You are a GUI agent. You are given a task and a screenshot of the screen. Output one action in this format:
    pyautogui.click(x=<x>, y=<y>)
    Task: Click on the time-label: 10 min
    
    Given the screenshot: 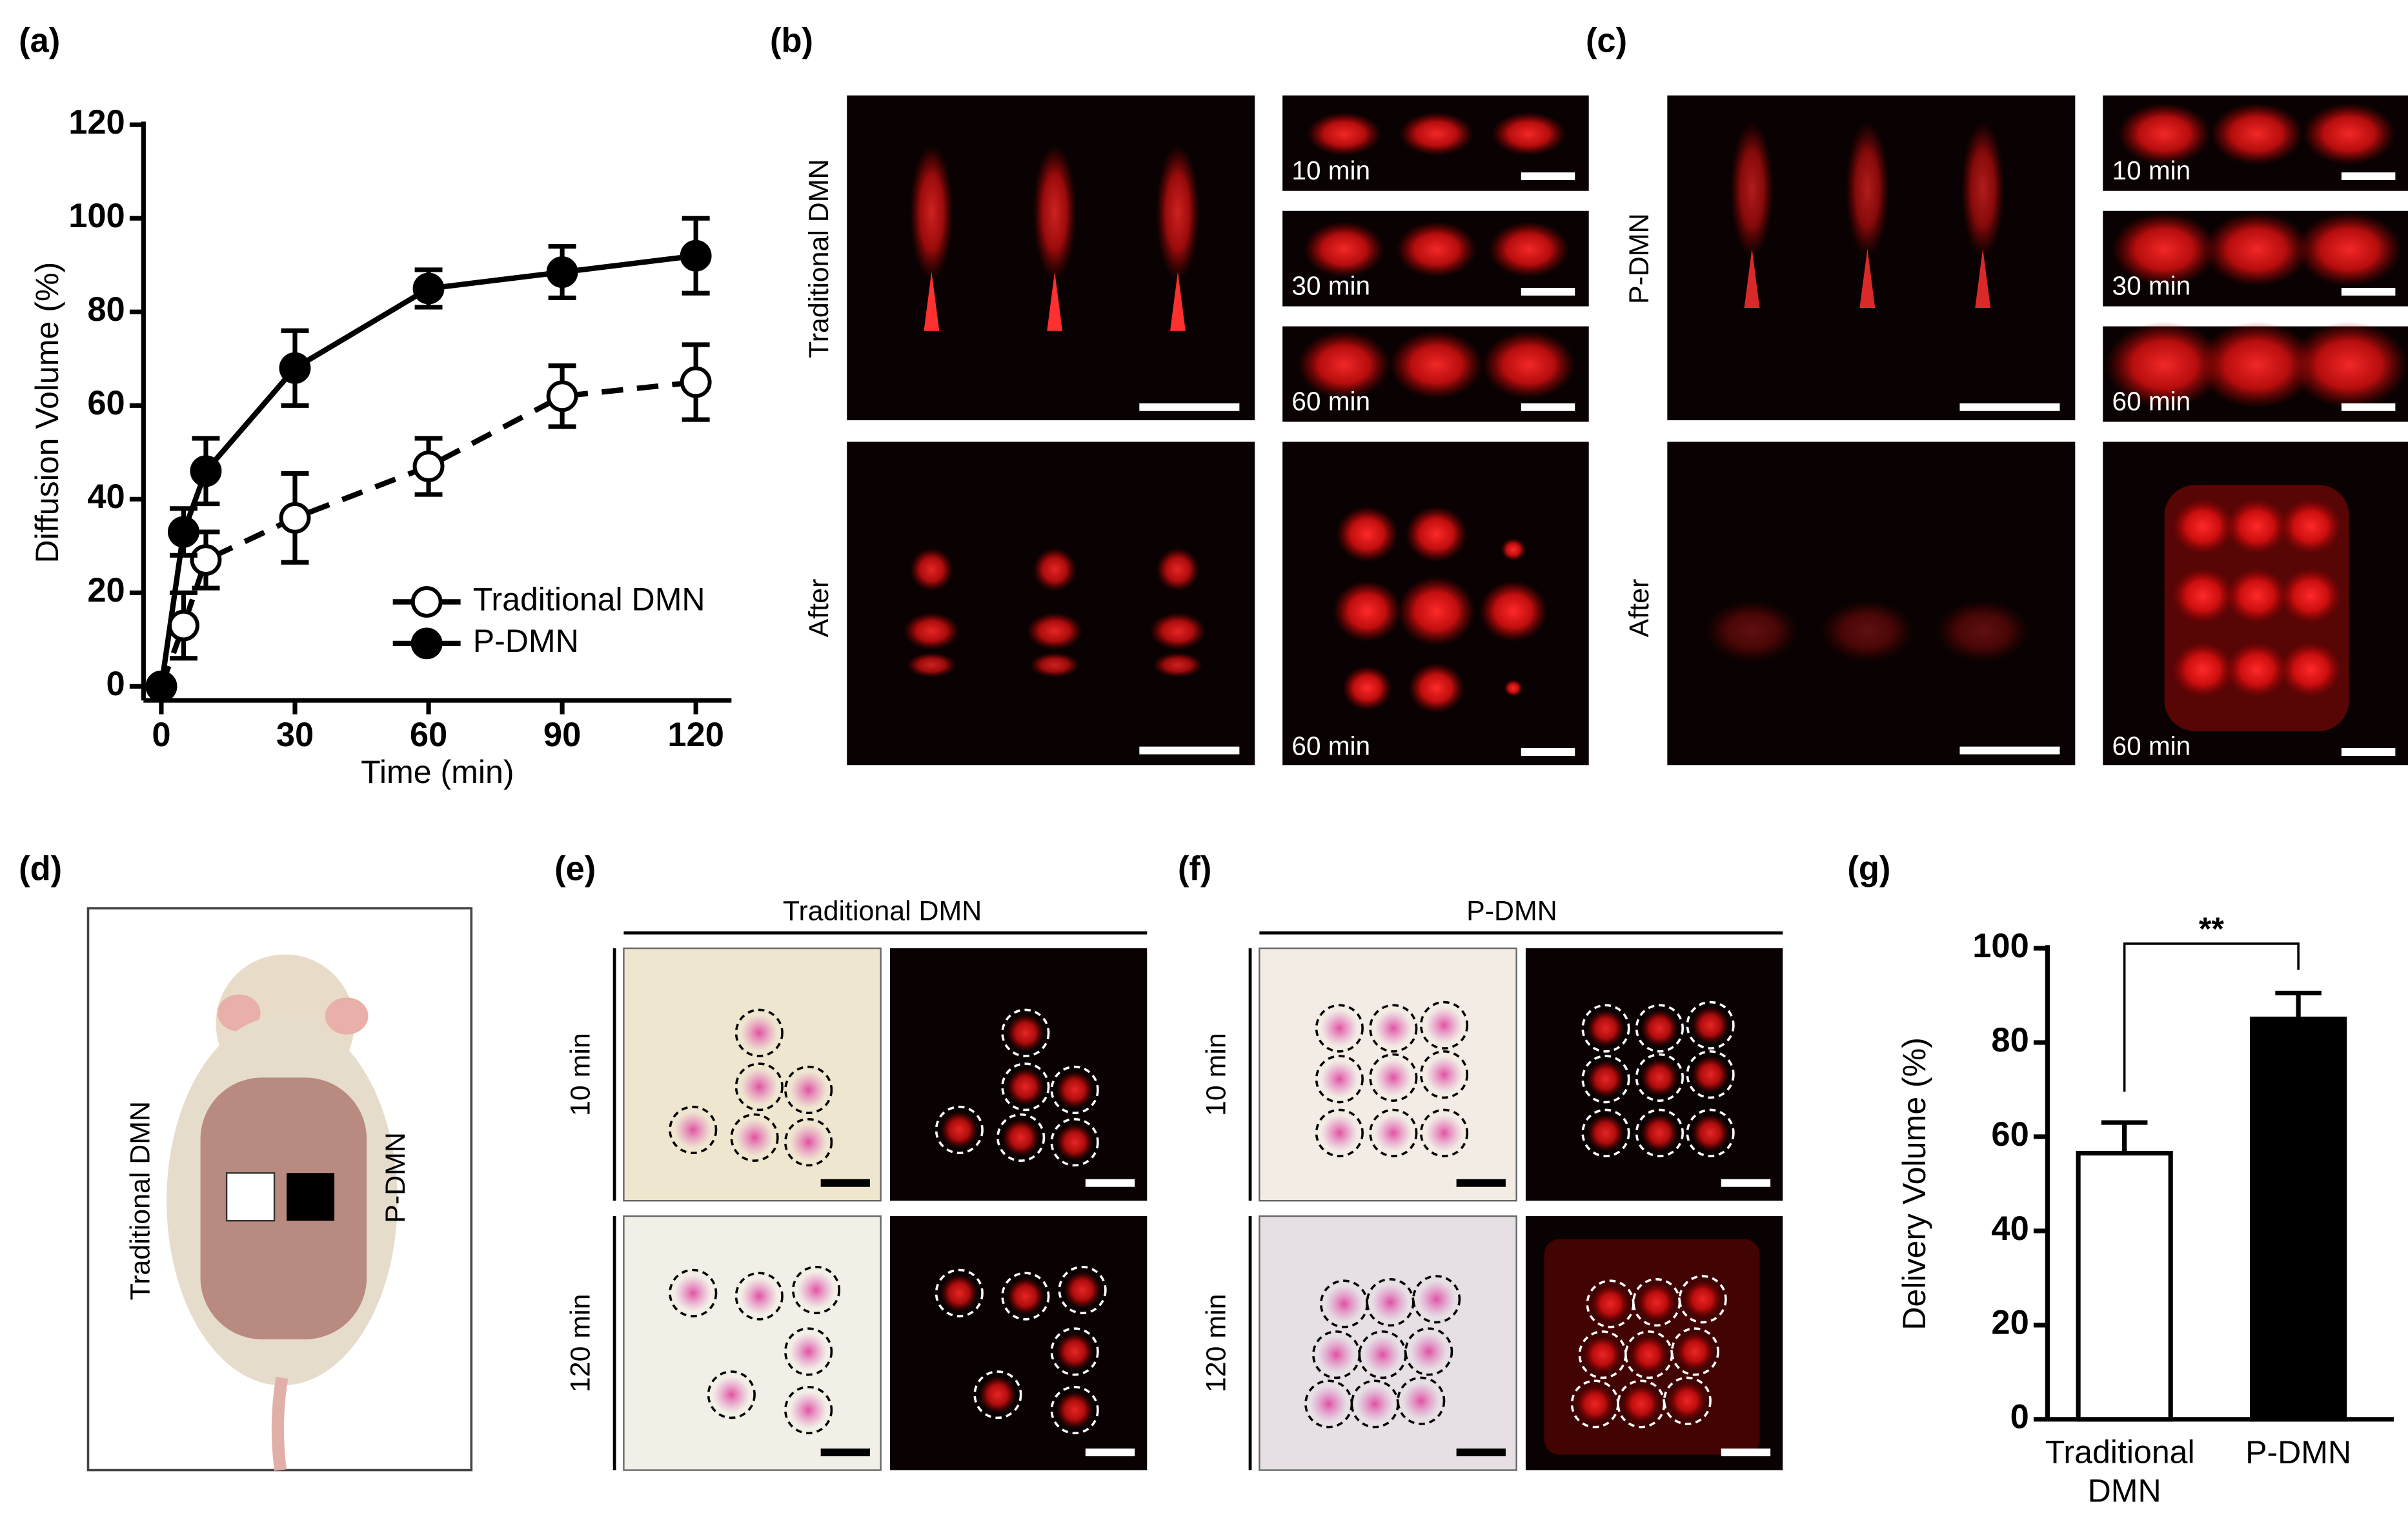 What is the action you would take?
    pyautogui.click(x=2151, y=170)
    